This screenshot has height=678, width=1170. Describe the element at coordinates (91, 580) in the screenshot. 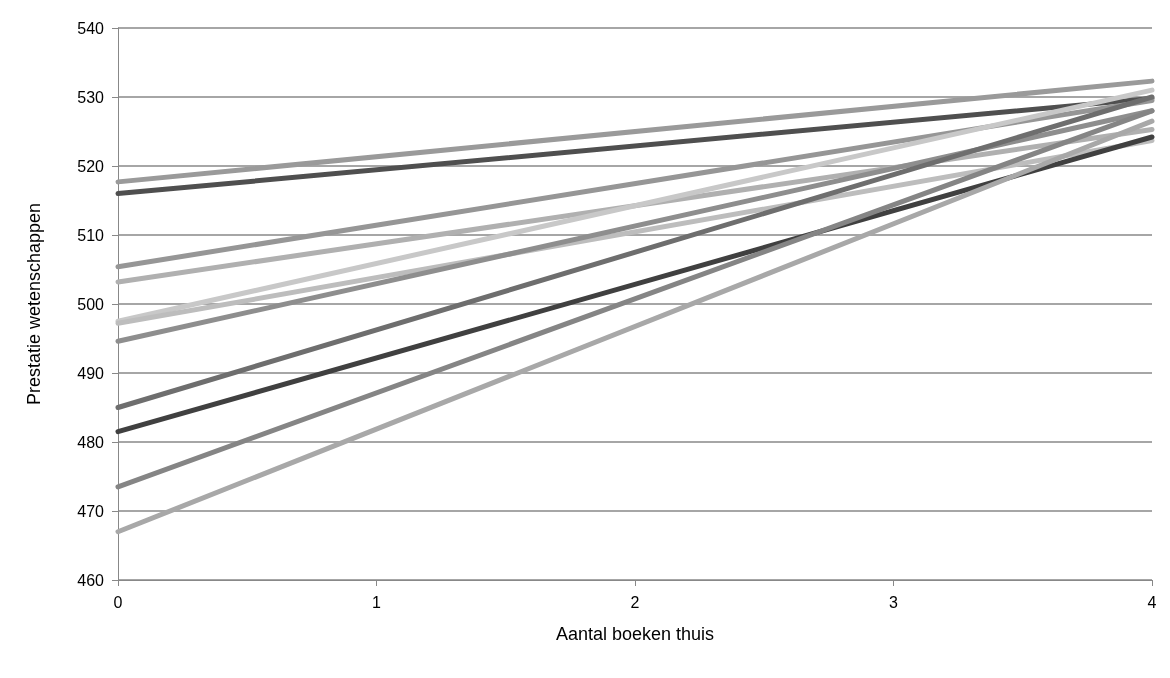

I see `y-tick-label: 460` at that location.